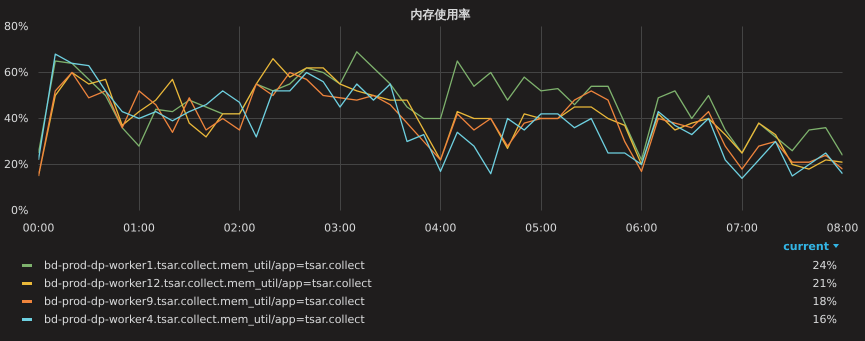 This screenshot has height=341, width=865. I want to click on chart-title: 内存使用率, so click(440, 15).